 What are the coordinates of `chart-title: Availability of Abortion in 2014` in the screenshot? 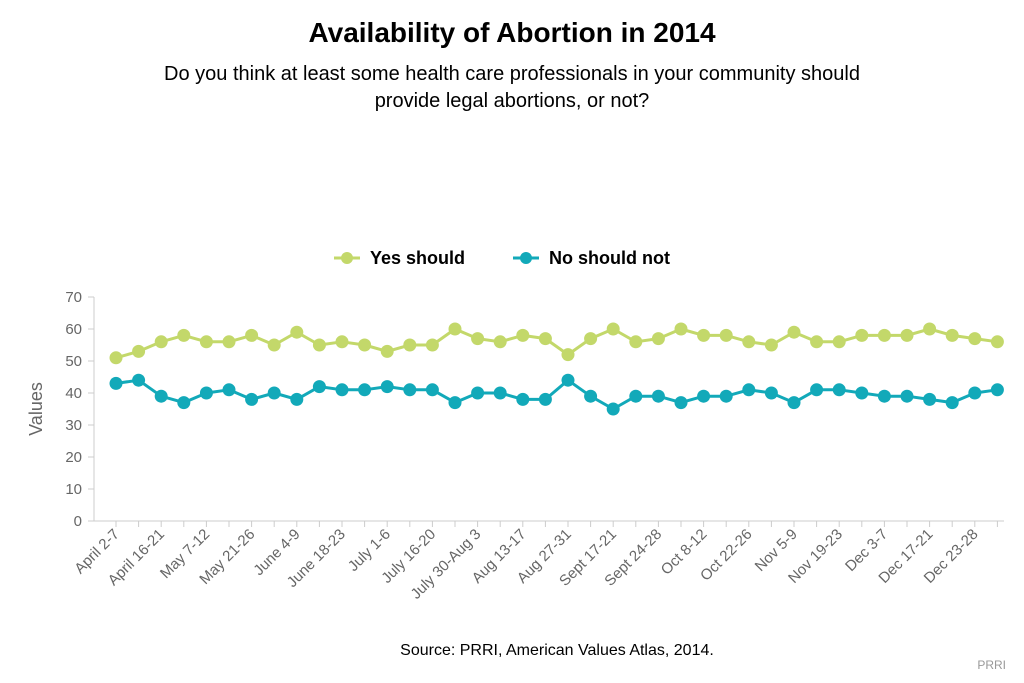 It's located at (512, 32).